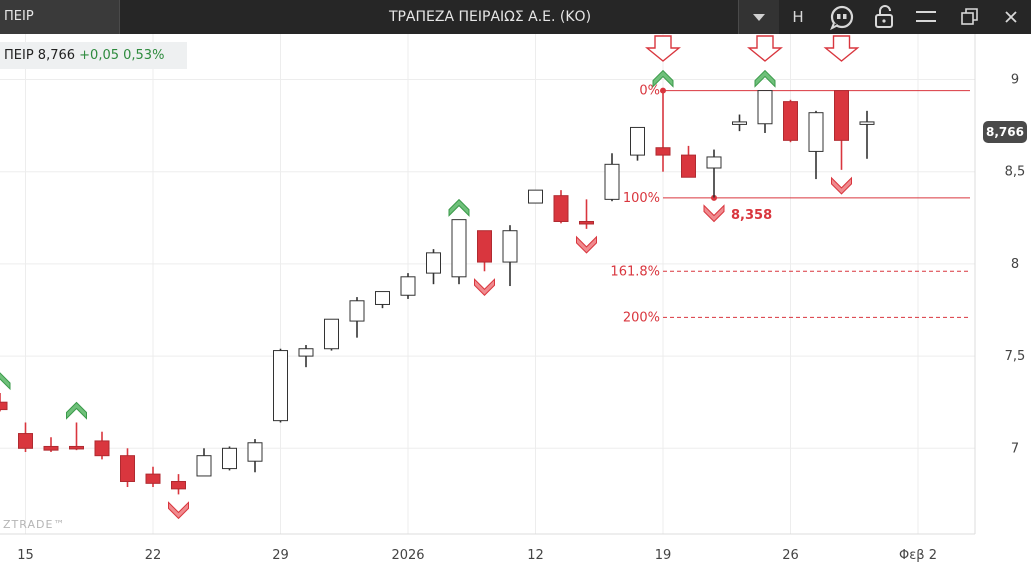 This screenshot has width=1031, height=567. I want to click on fib-level-label: 200%, so click(641, 317).